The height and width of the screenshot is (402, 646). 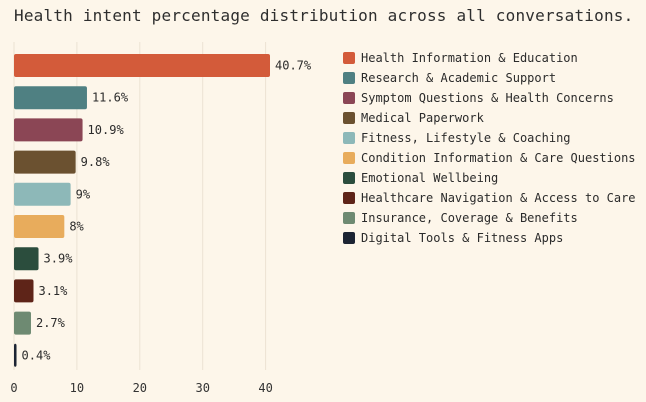 I want to click on x-tick-label: 10, so click(x=77, y=388).